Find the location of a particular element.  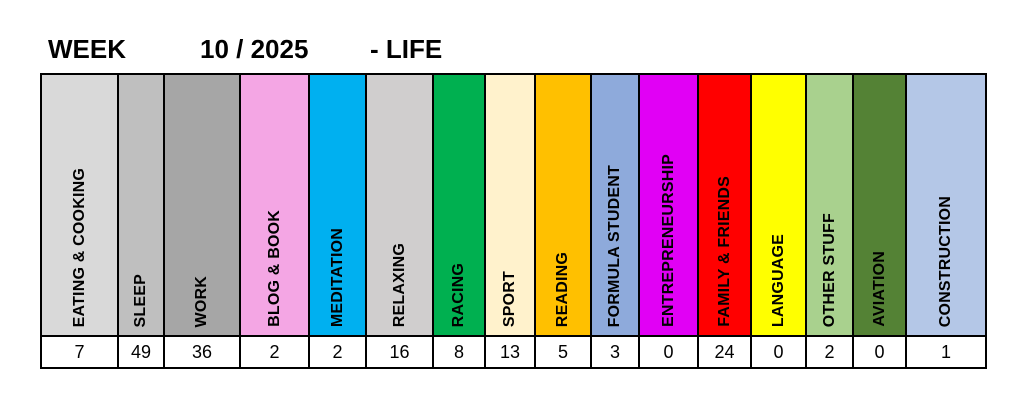

label-cell: RELAXING is located at coordinates (399, 206).